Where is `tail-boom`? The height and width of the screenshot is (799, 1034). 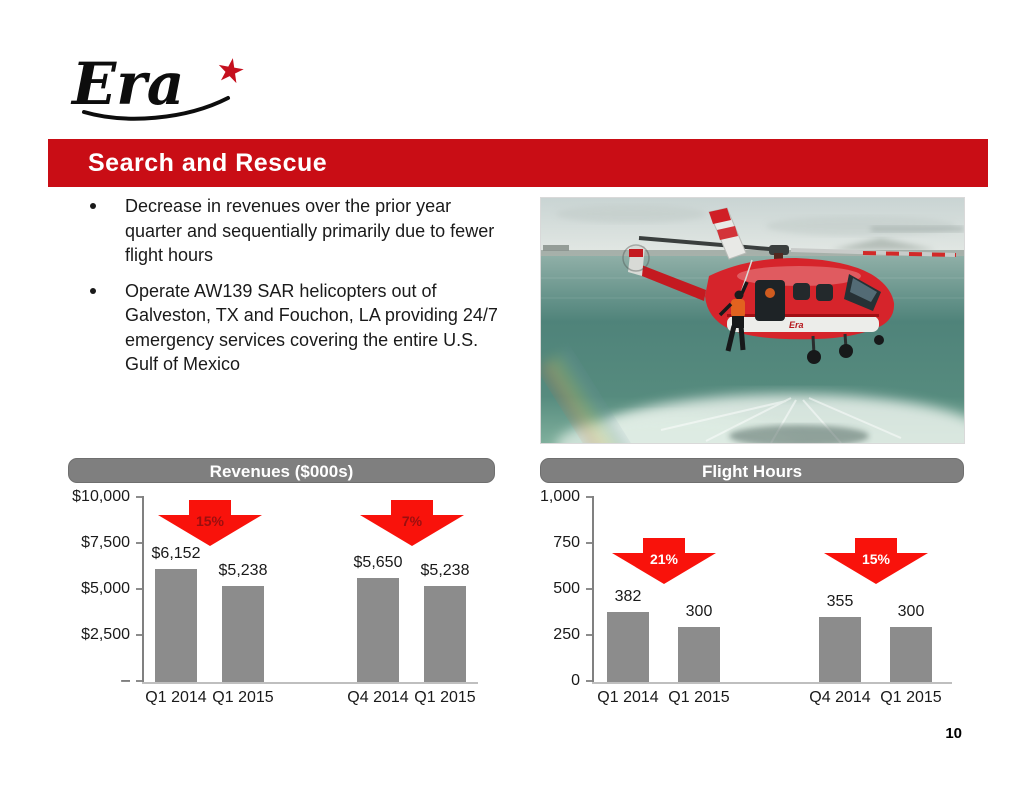
tail-boom is located at coordinates (671, 282).